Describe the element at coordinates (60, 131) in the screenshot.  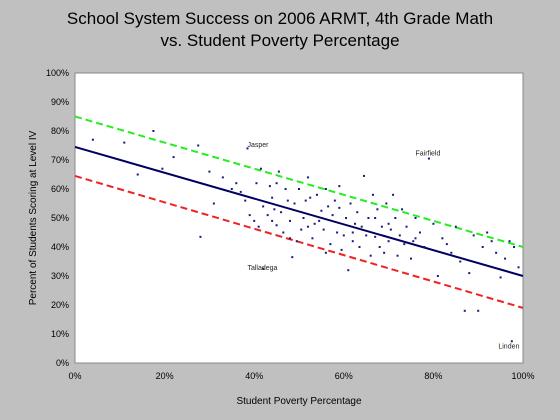
I see `y-tick-label: 80%` at that location.